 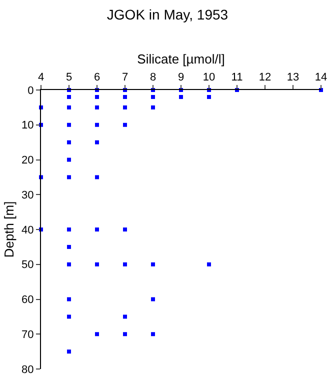 I want to click on y-tick-label: 20, so click(x=28, y=160).